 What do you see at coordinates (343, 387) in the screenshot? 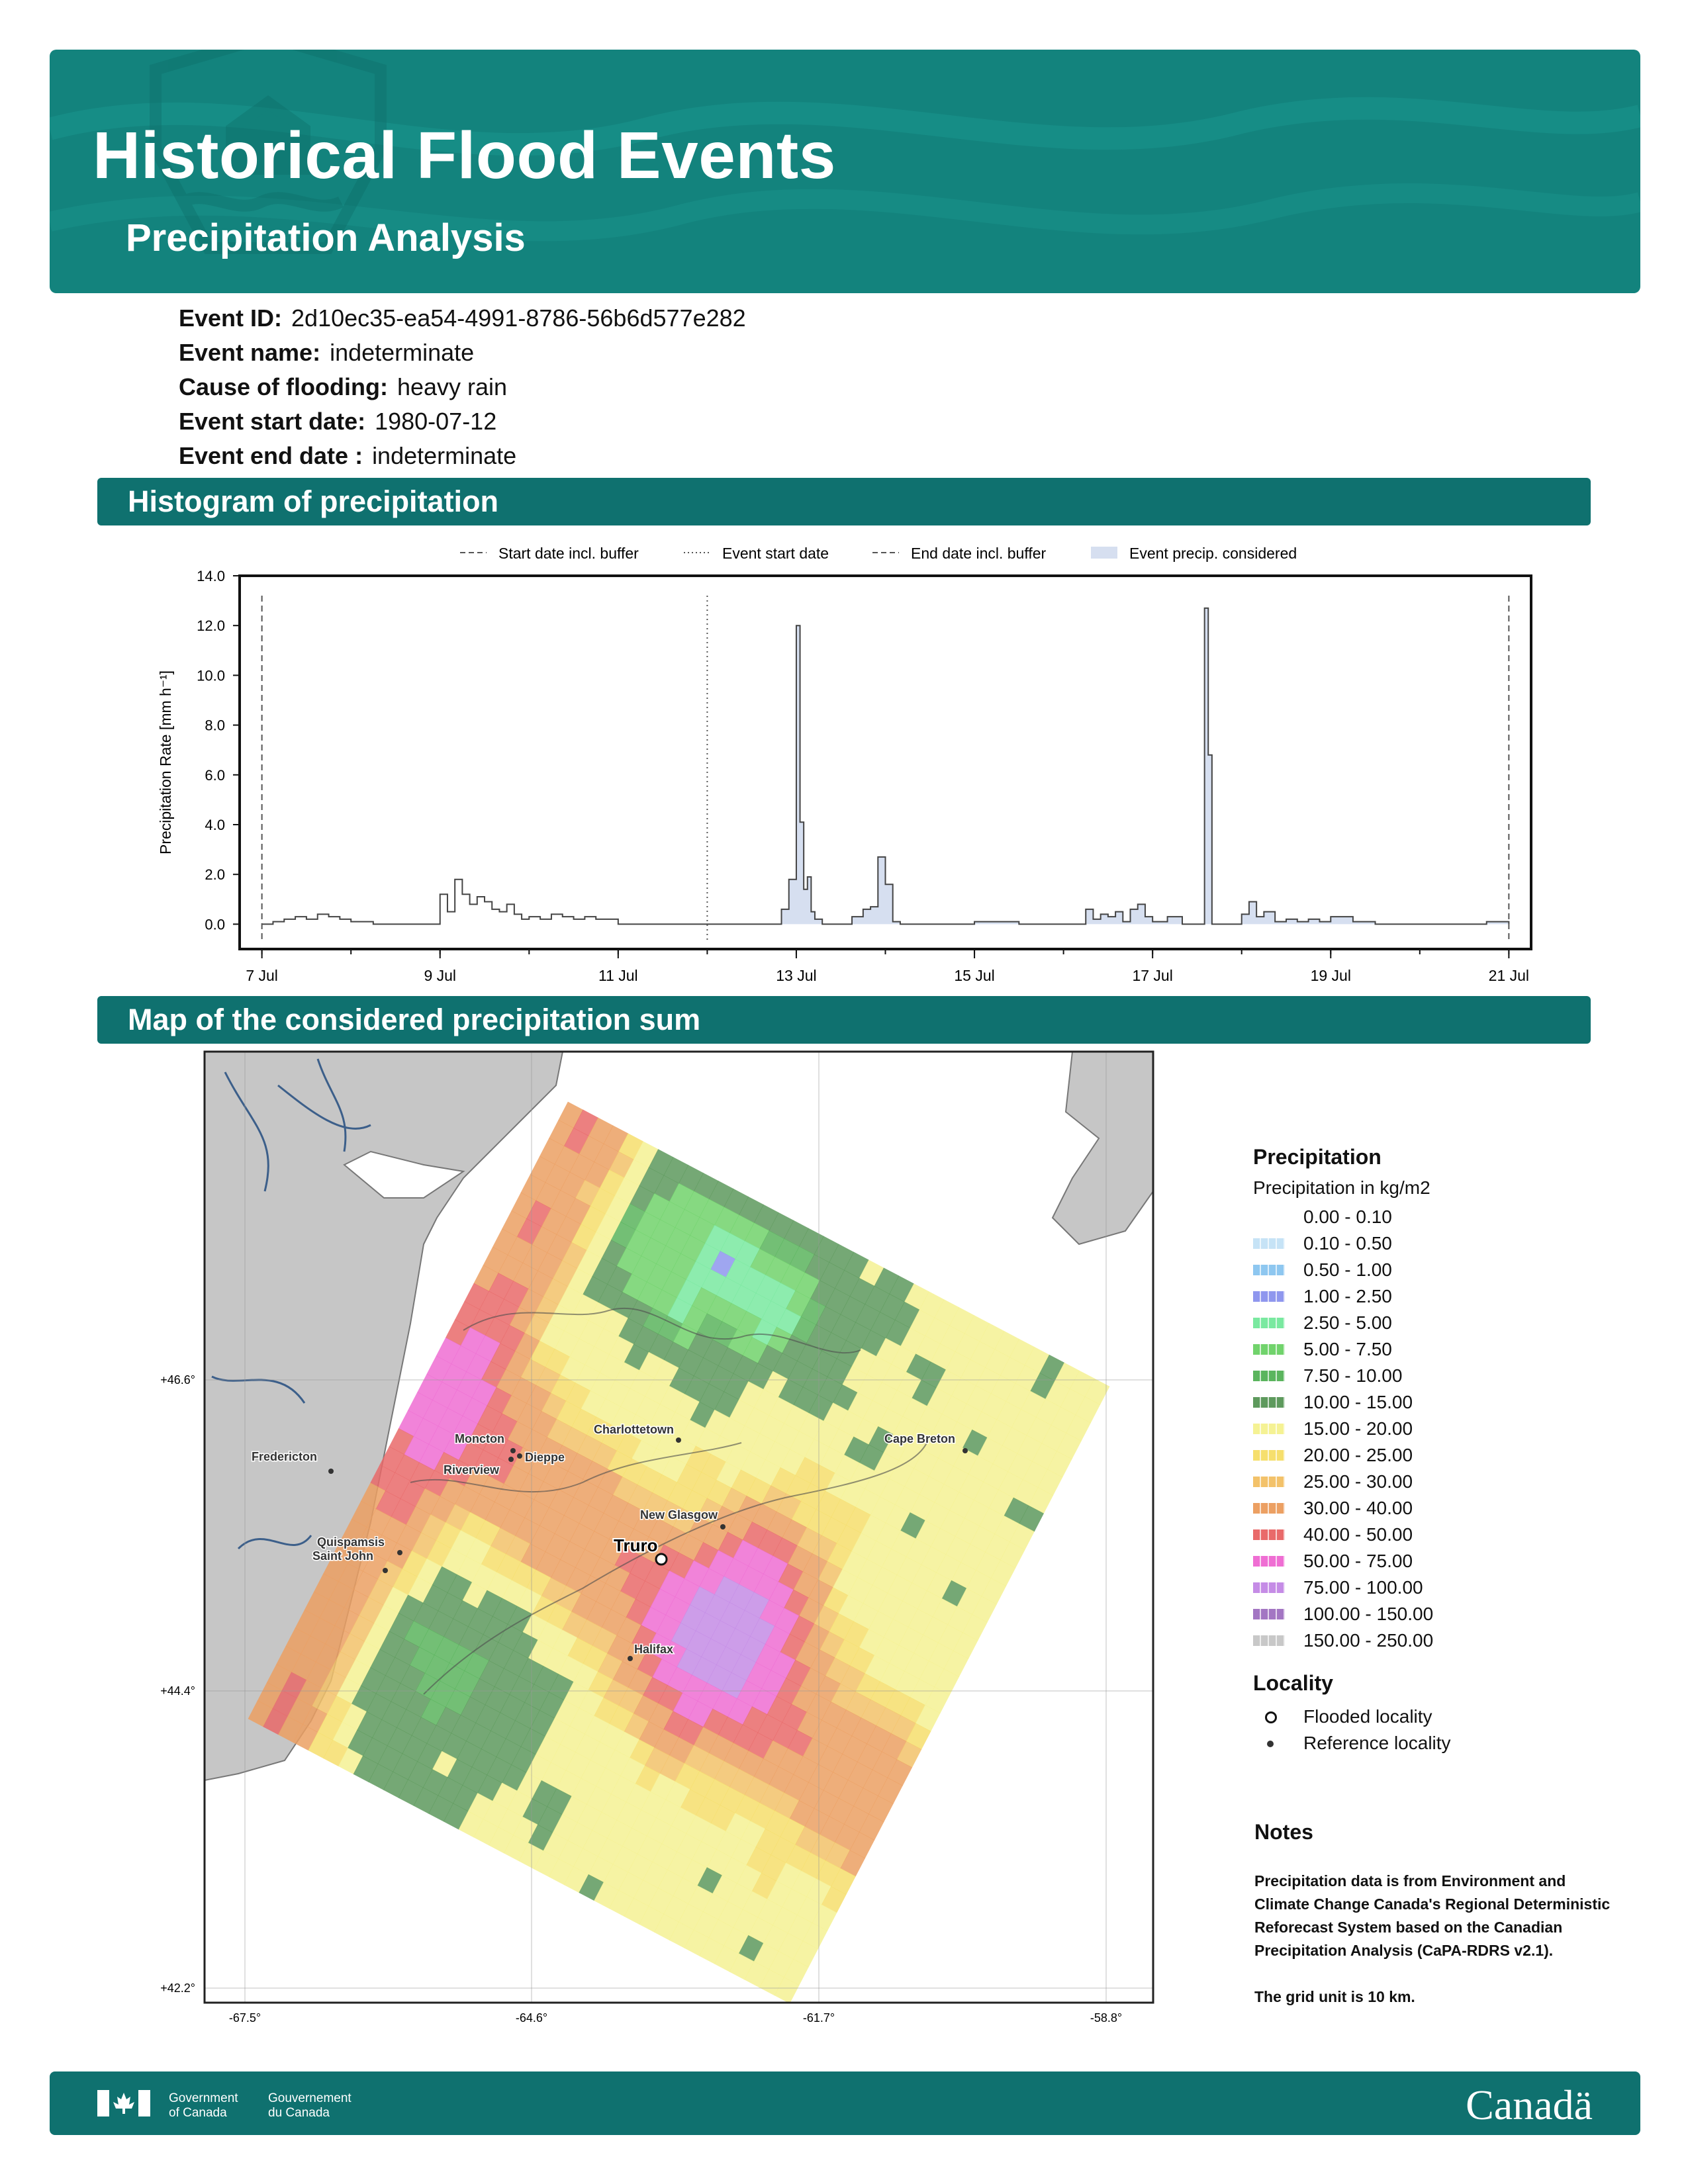
I see `cause-row: Cause of flooding: heavy rain` at bounding box center [343, 387].